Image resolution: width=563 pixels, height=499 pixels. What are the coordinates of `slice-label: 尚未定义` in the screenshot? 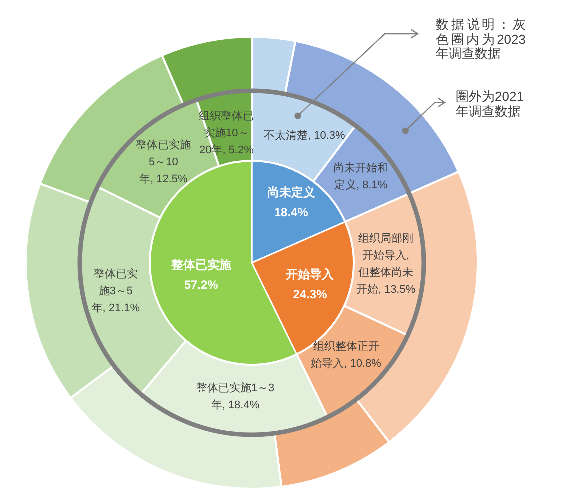 It's located at (291, 193).